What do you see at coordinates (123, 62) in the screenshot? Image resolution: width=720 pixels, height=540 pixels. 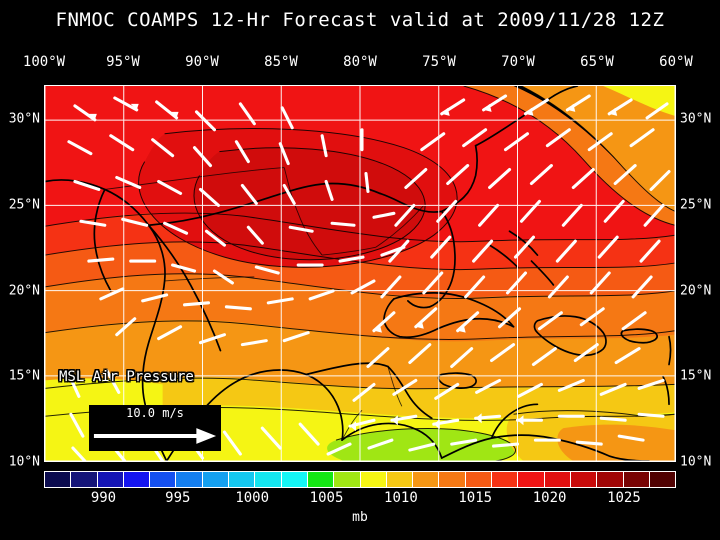 I see `longitude-tick-1: 95°W` at bounding box center [123, 62].